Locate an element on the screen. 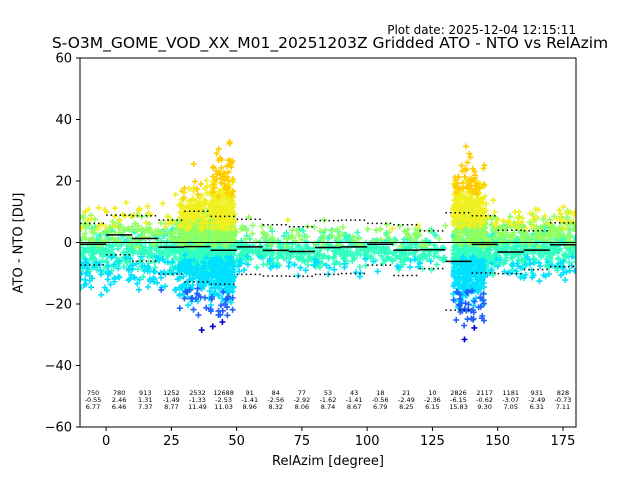  bin-count-label: 91 is located at coordinates (250, 393).